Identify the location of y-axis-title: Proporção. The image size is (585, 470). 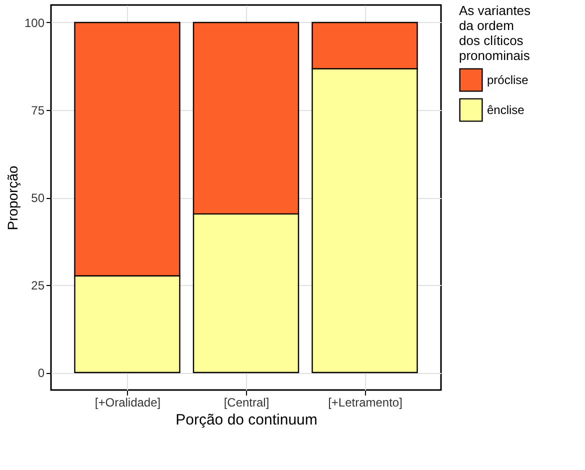
(12, 197).